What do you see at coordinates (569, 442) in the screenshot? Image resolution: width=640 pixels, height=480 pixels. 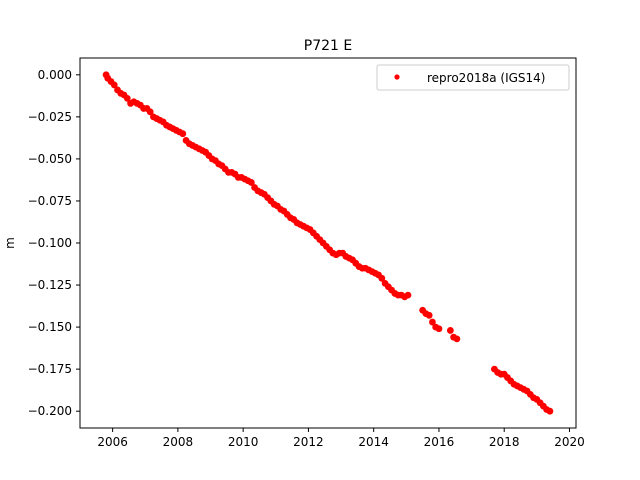 I see `x-tick-label: 2020` at bounding box center [569, 442].